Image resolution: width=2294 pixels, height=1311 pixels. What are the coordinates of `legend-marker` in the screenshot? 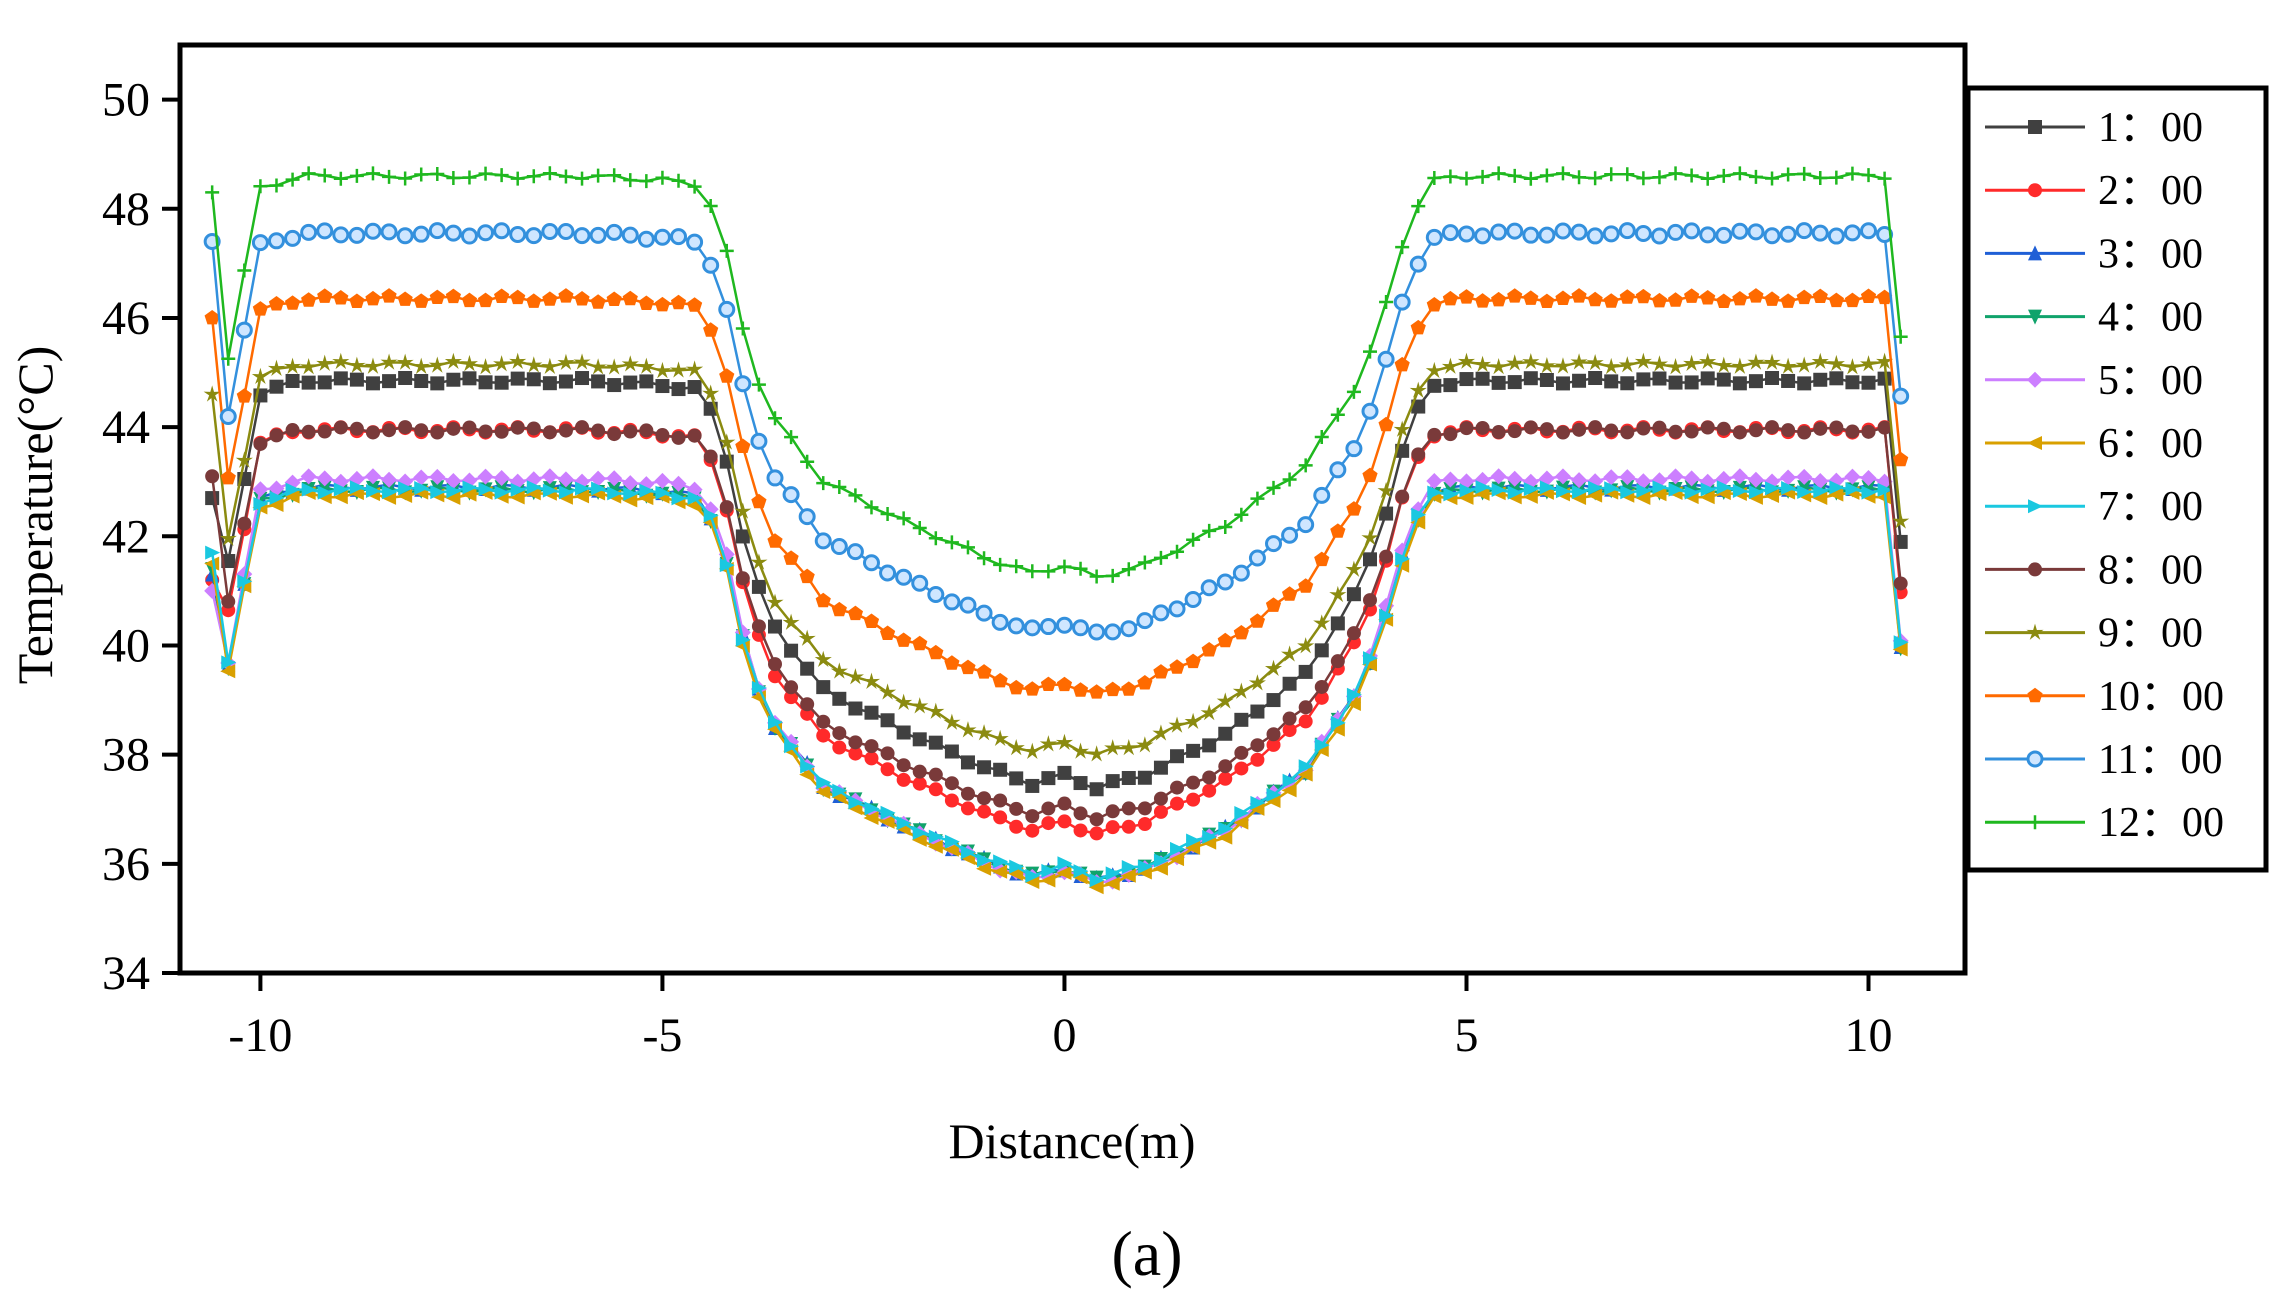 It's located at (2035, 506).